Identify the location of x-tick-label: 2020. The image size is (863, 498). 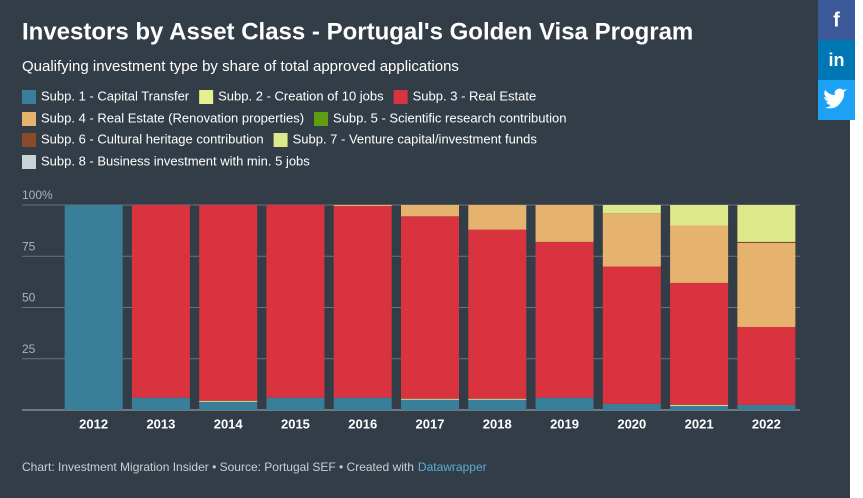
(631, 423).